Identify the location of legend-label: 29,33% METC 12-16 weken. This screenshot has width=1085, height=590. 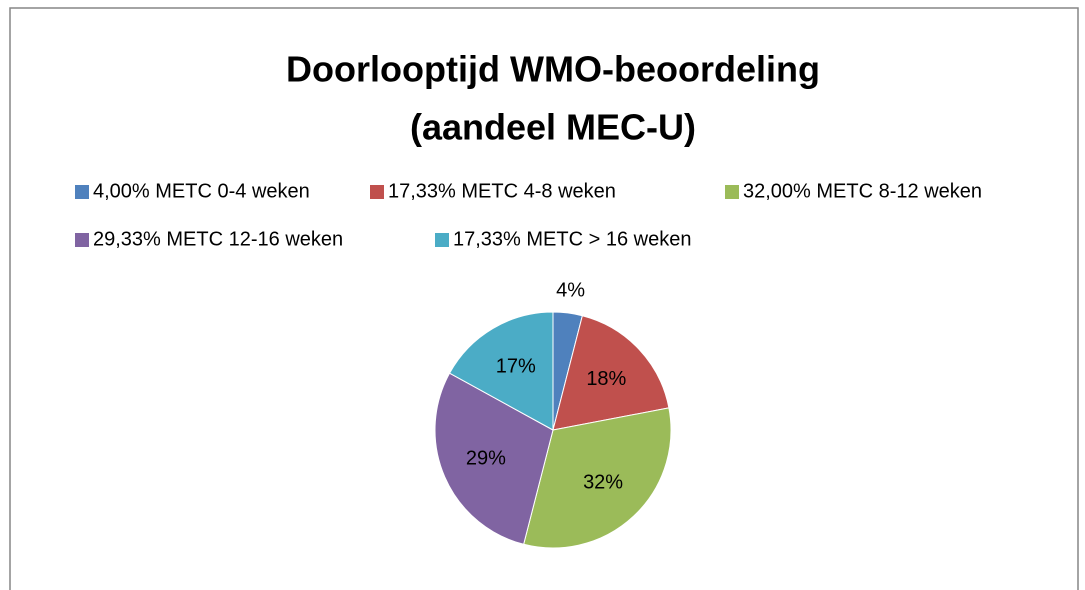
(218, 239).